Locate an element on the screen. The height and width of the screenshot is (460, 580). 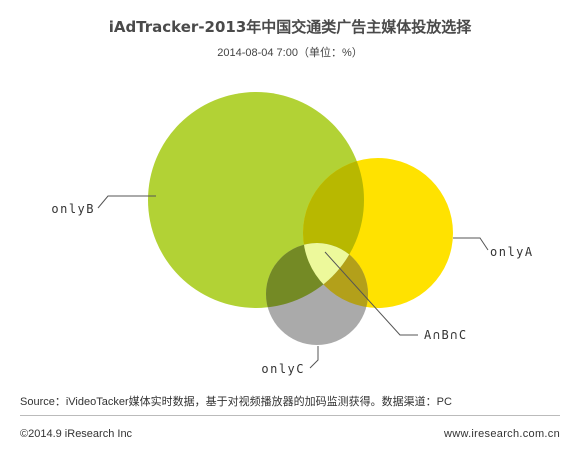
footer-divider is located at coordinates (290, 415).